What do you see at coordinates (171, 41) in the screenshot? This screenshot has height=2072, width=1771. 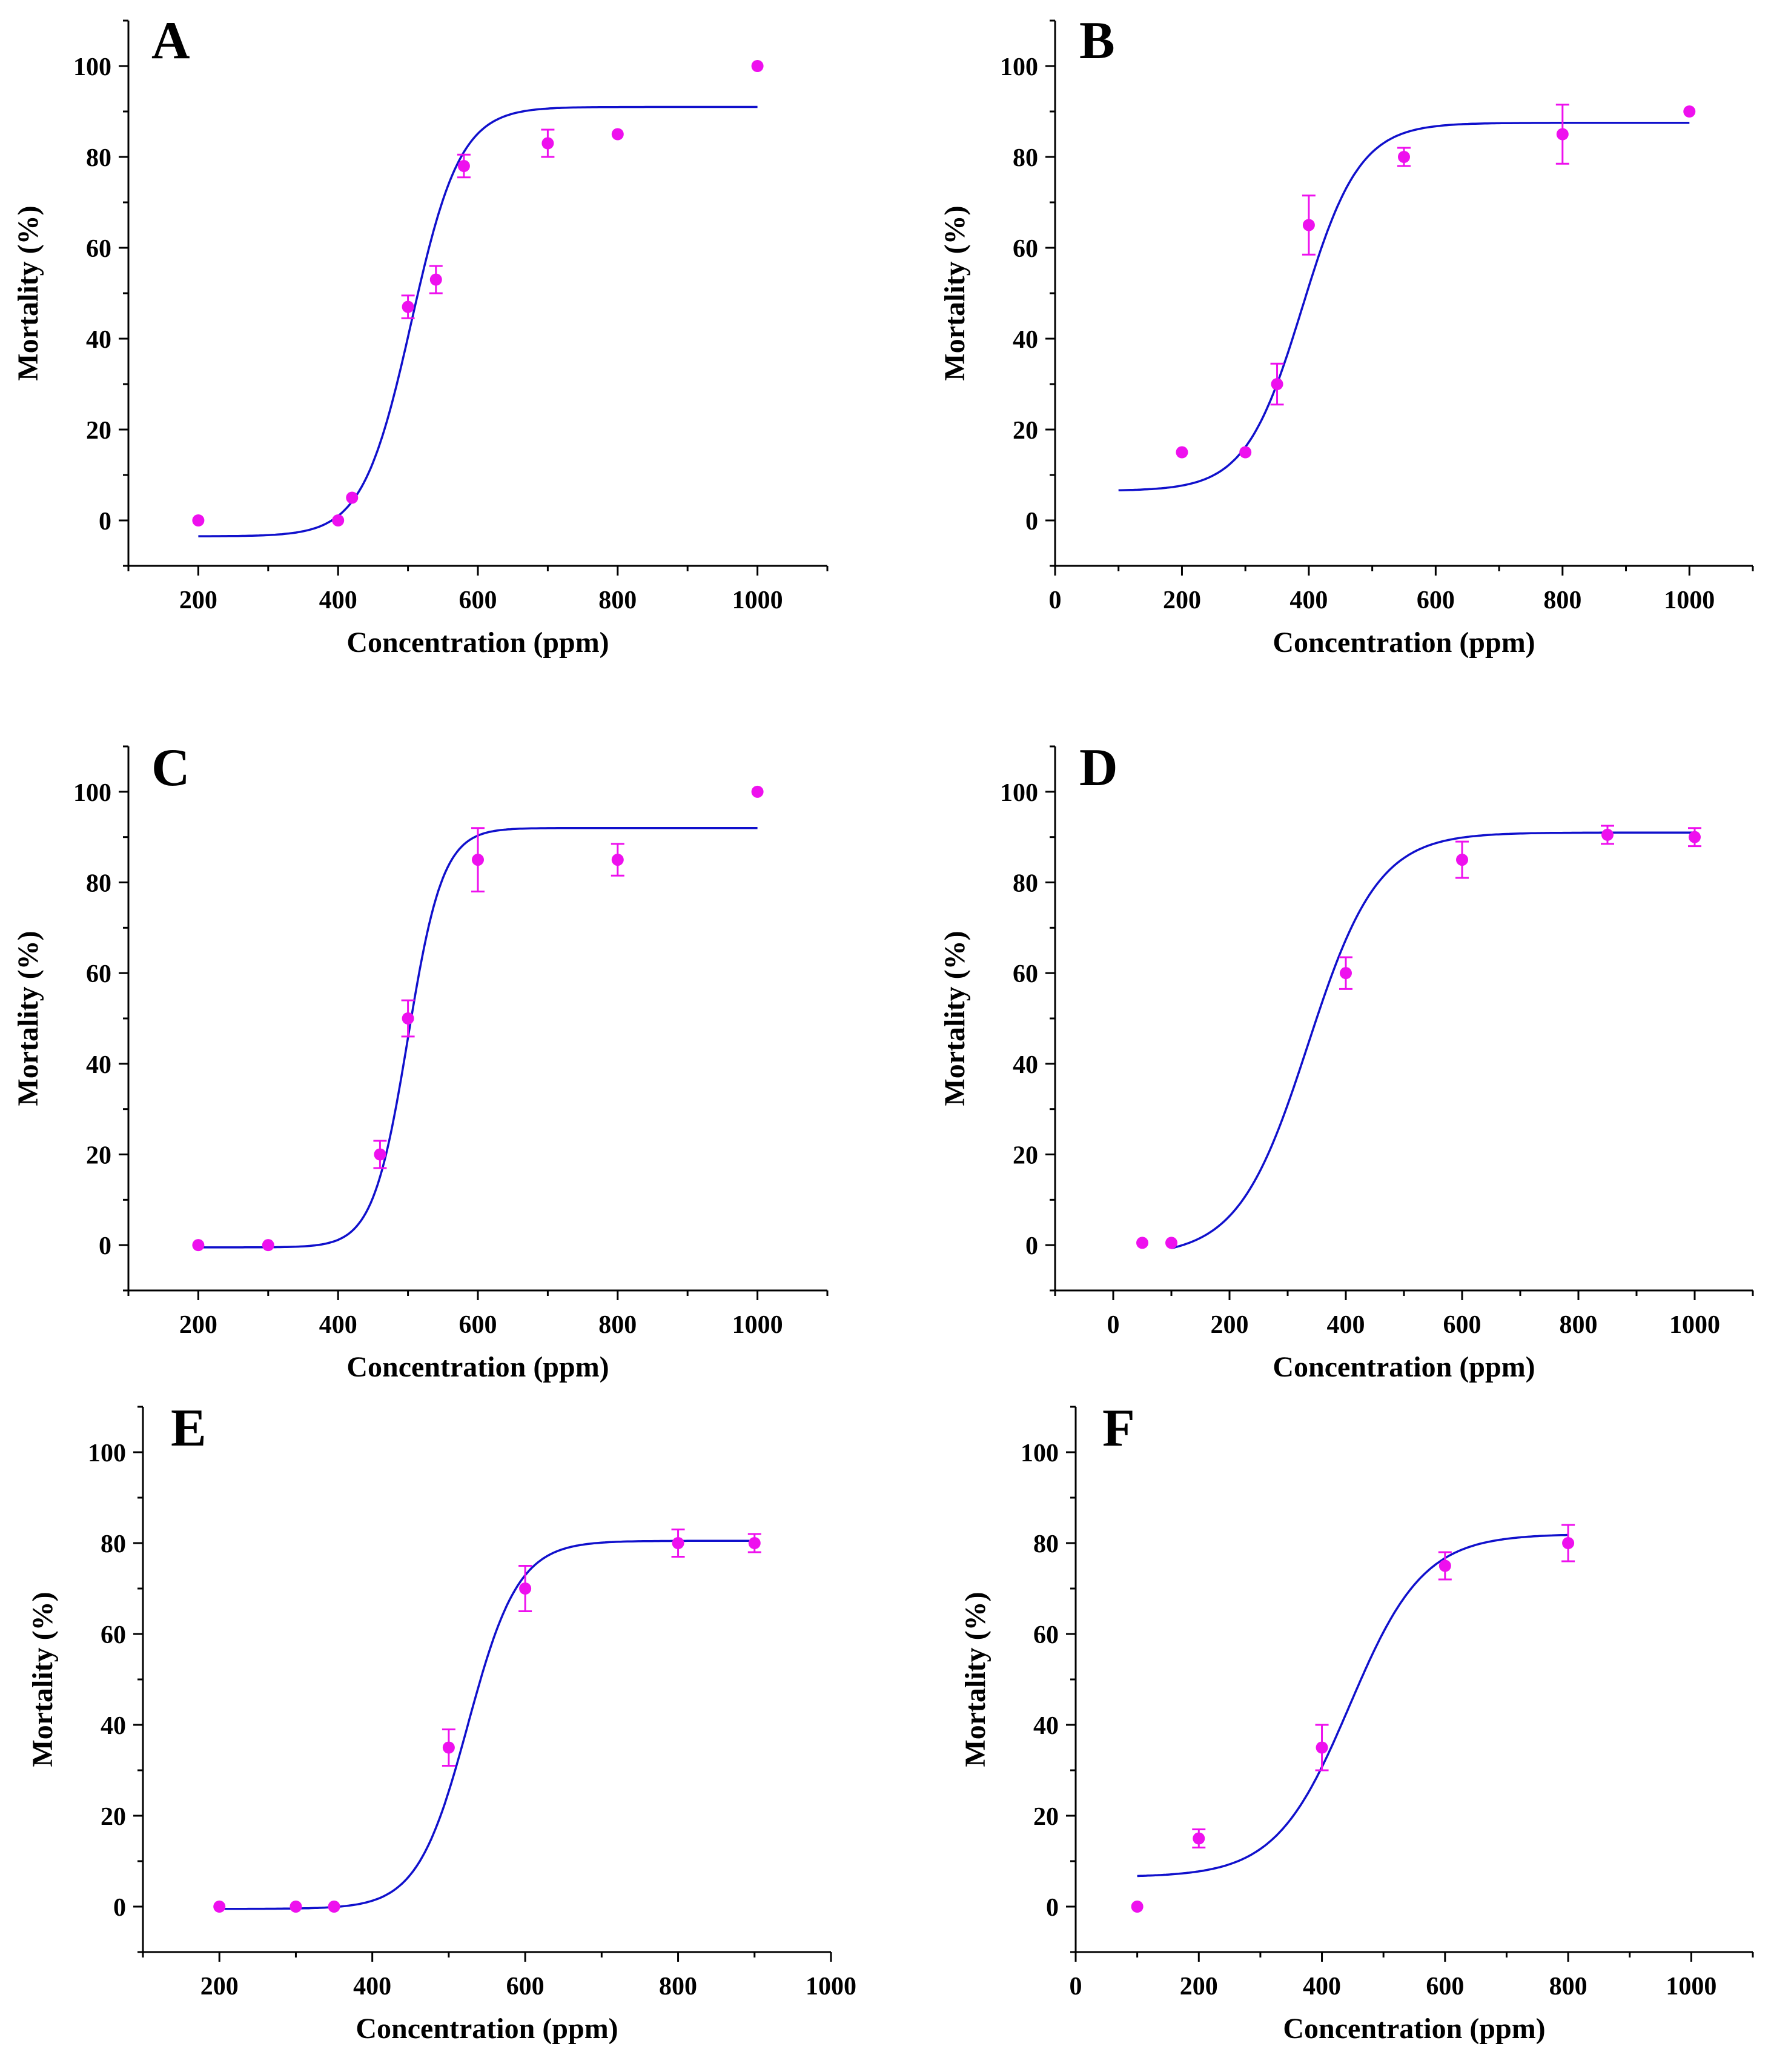 I see `panel-label: A` at bounding box center [171, 41].